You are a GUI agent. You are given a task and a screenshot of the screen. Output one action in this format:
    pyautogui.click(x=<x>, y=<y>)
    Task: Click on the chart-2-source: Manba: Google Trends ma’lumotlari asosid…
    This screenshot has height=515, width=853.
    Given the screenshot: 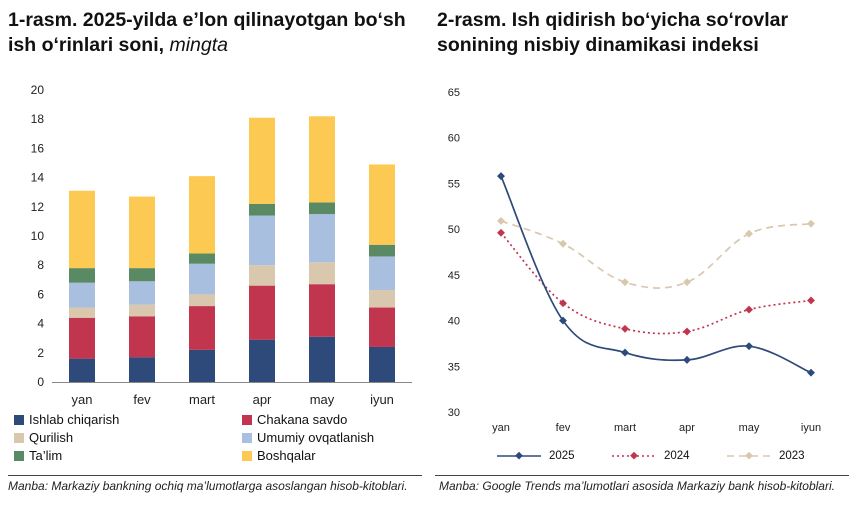 What is the action you would take?
    pyautogui.click(x=637, y=486)
    